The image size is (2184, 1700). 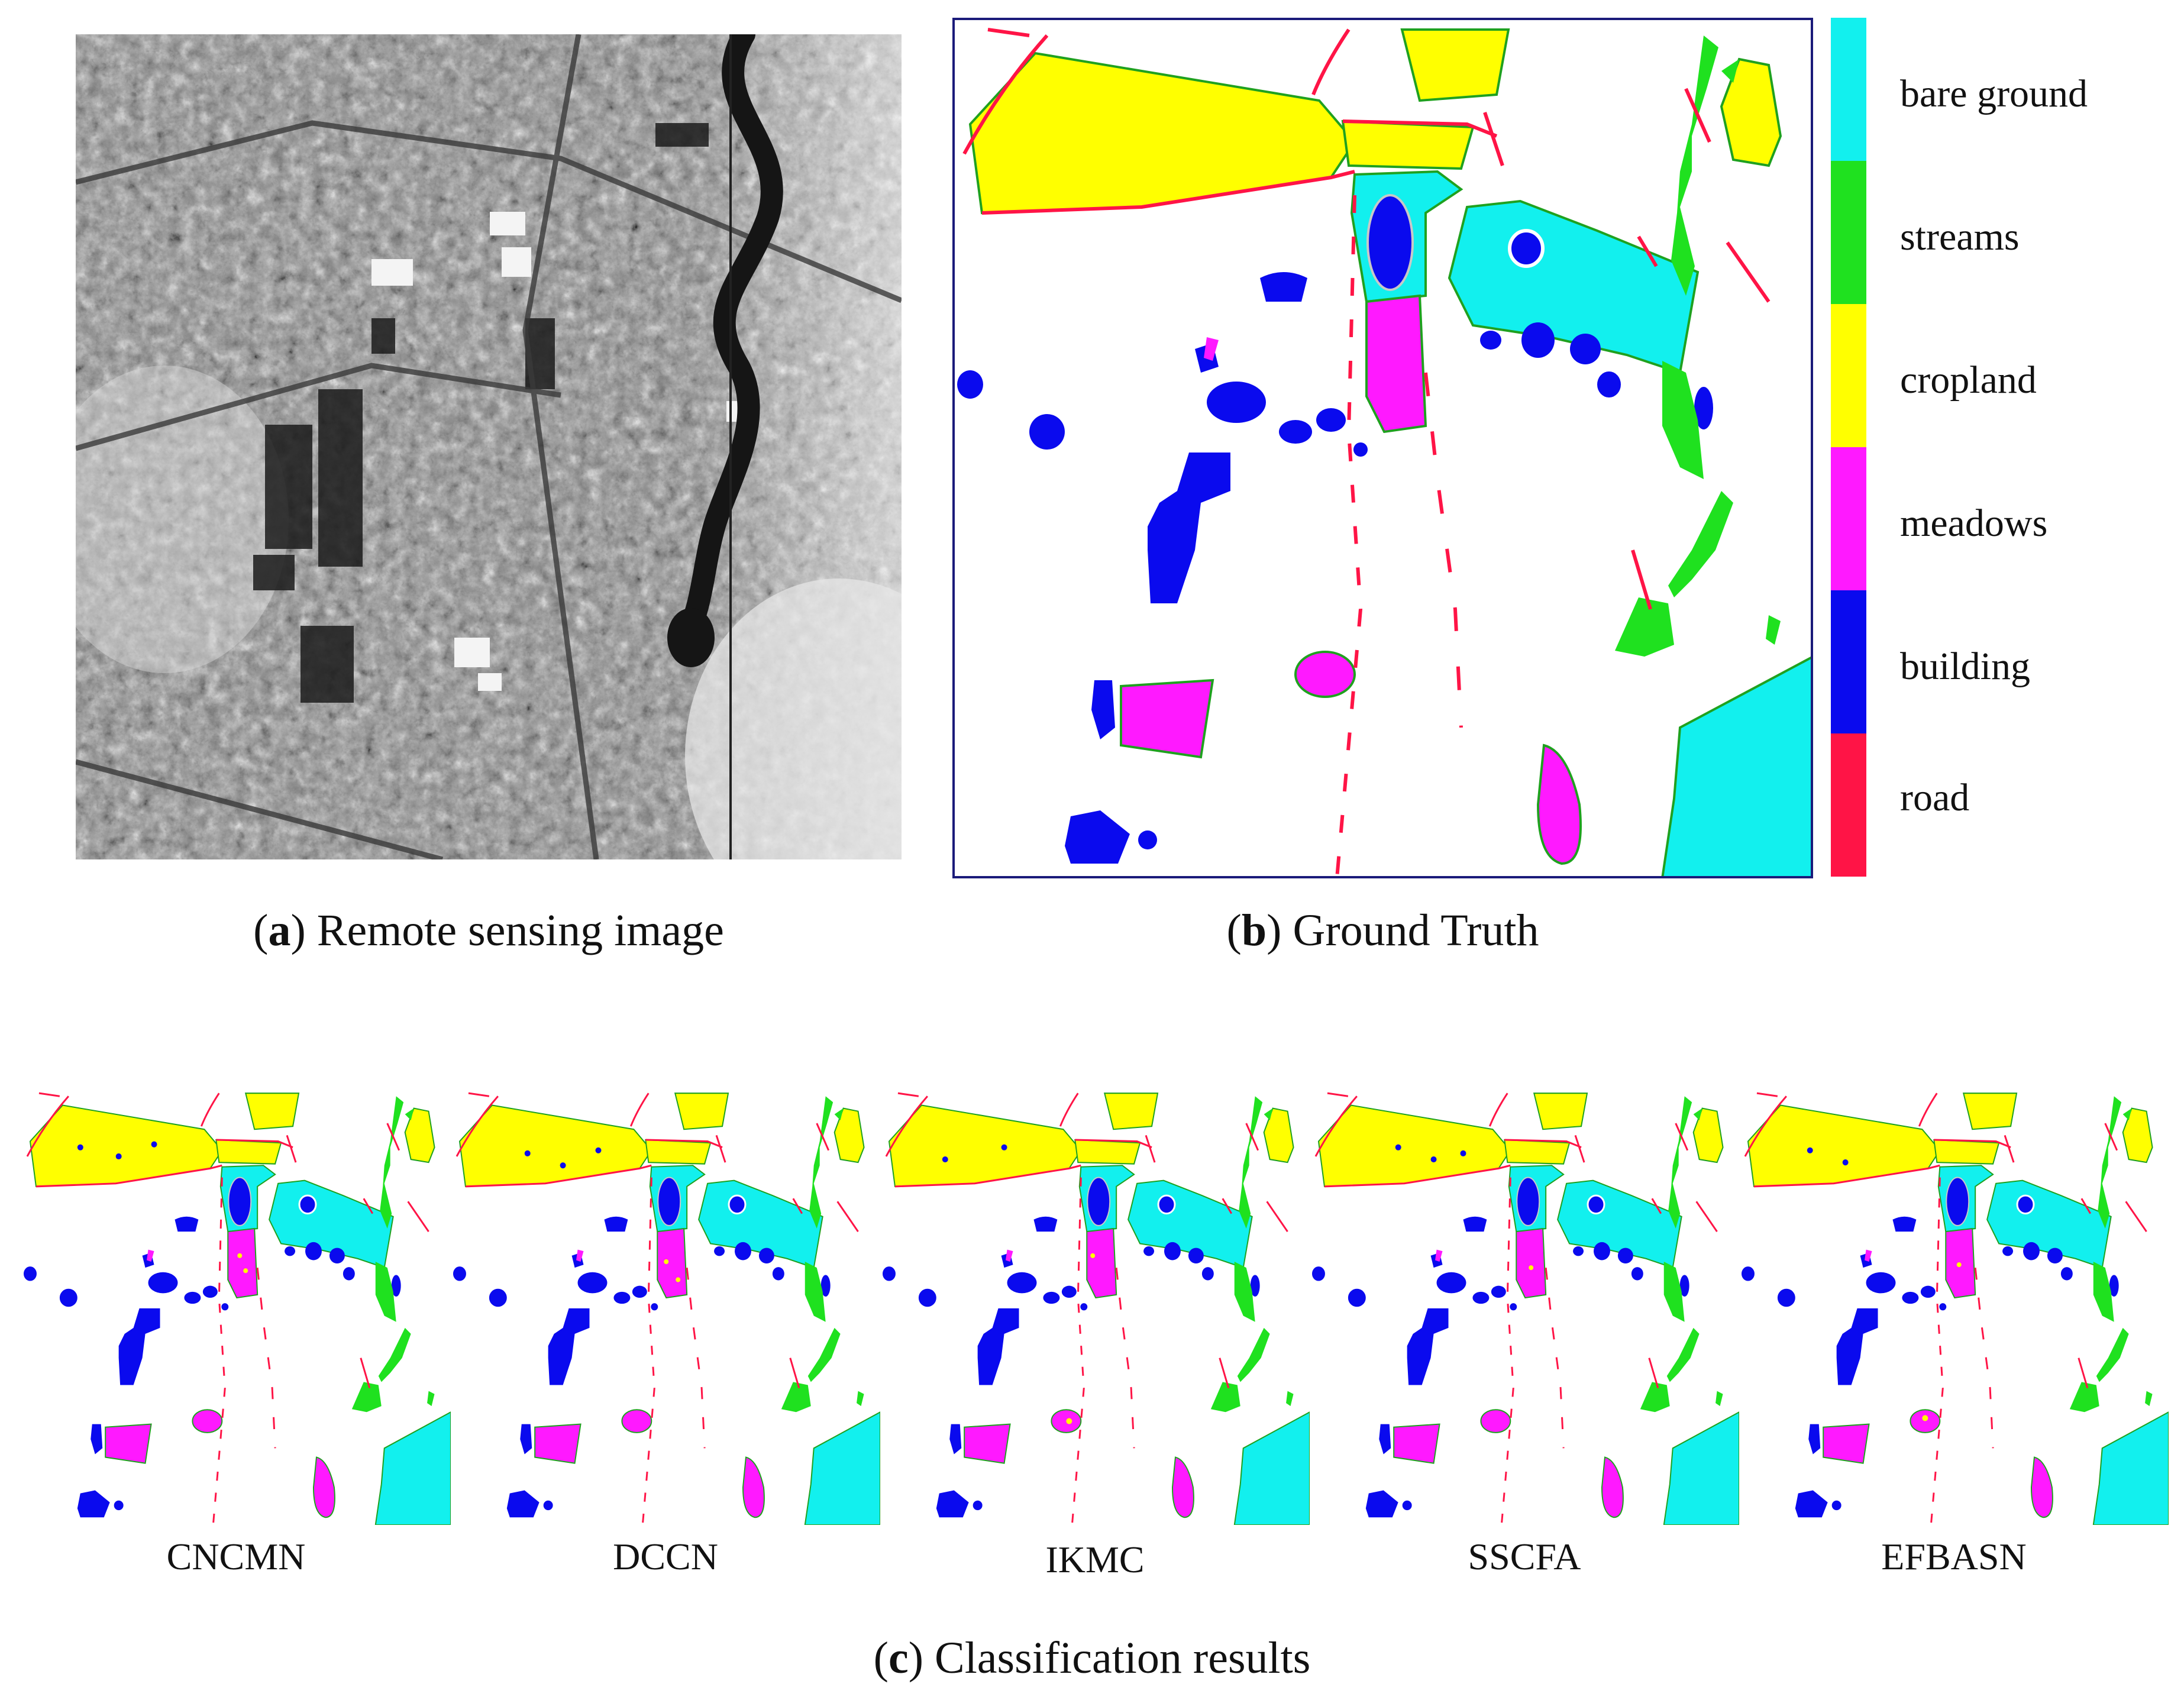 What do you see at coordinates (665, 1306) in the screenshot?
I see `classification-map-dccn` at bounding box center [665, 1306].